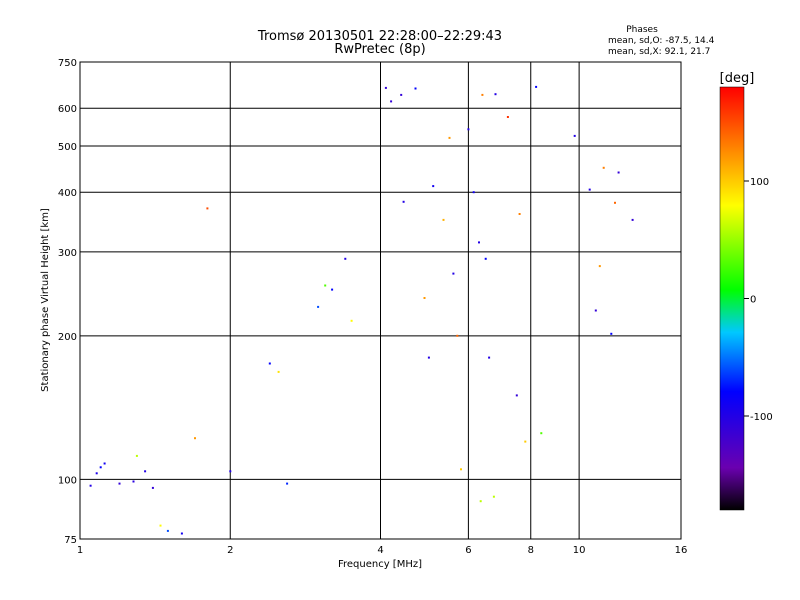  Describe the element at coordinates (67, 253) in the screenshot. I see `y-tick-label: 300` at that location.